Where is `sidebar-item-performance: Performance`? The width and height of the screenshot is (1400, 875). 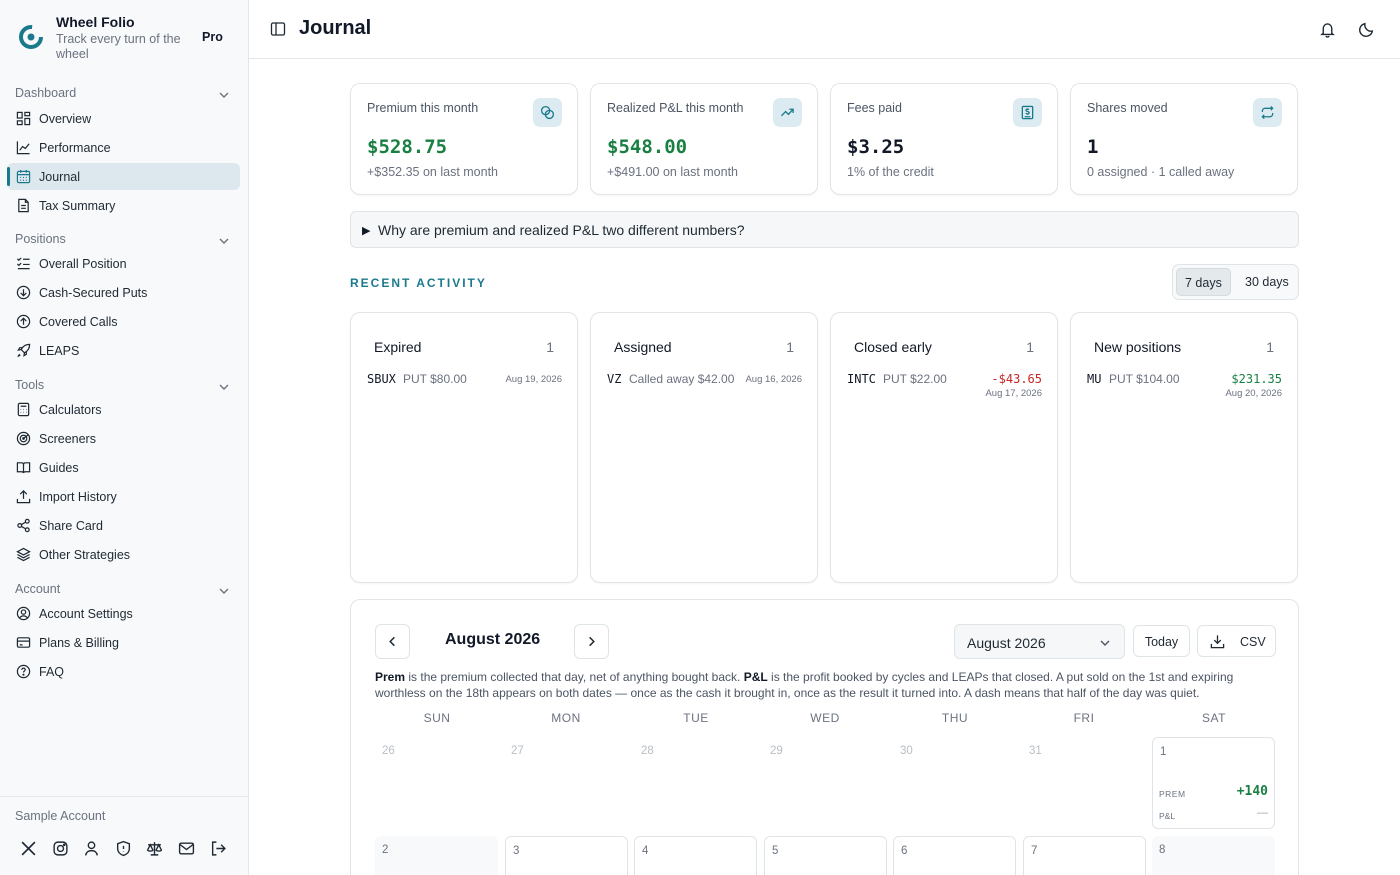 sidebar-item-performance: Performance is located at coordinates (123, 147).